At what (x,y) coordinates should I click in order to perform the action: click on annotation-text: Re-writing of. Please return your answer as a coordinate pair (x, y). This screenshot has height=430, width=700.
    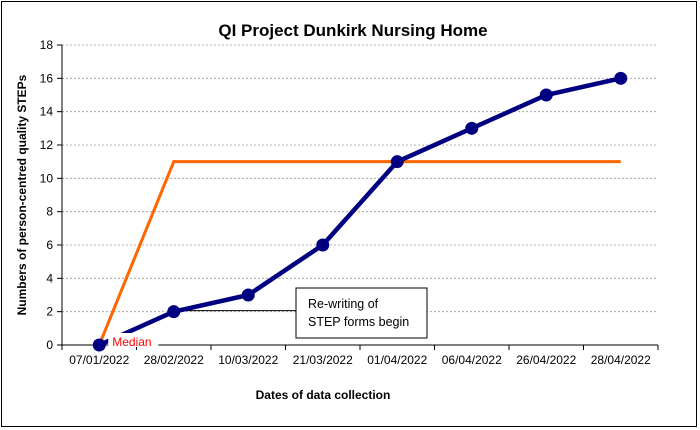
    Looking at the image, I should click on (343, 304).